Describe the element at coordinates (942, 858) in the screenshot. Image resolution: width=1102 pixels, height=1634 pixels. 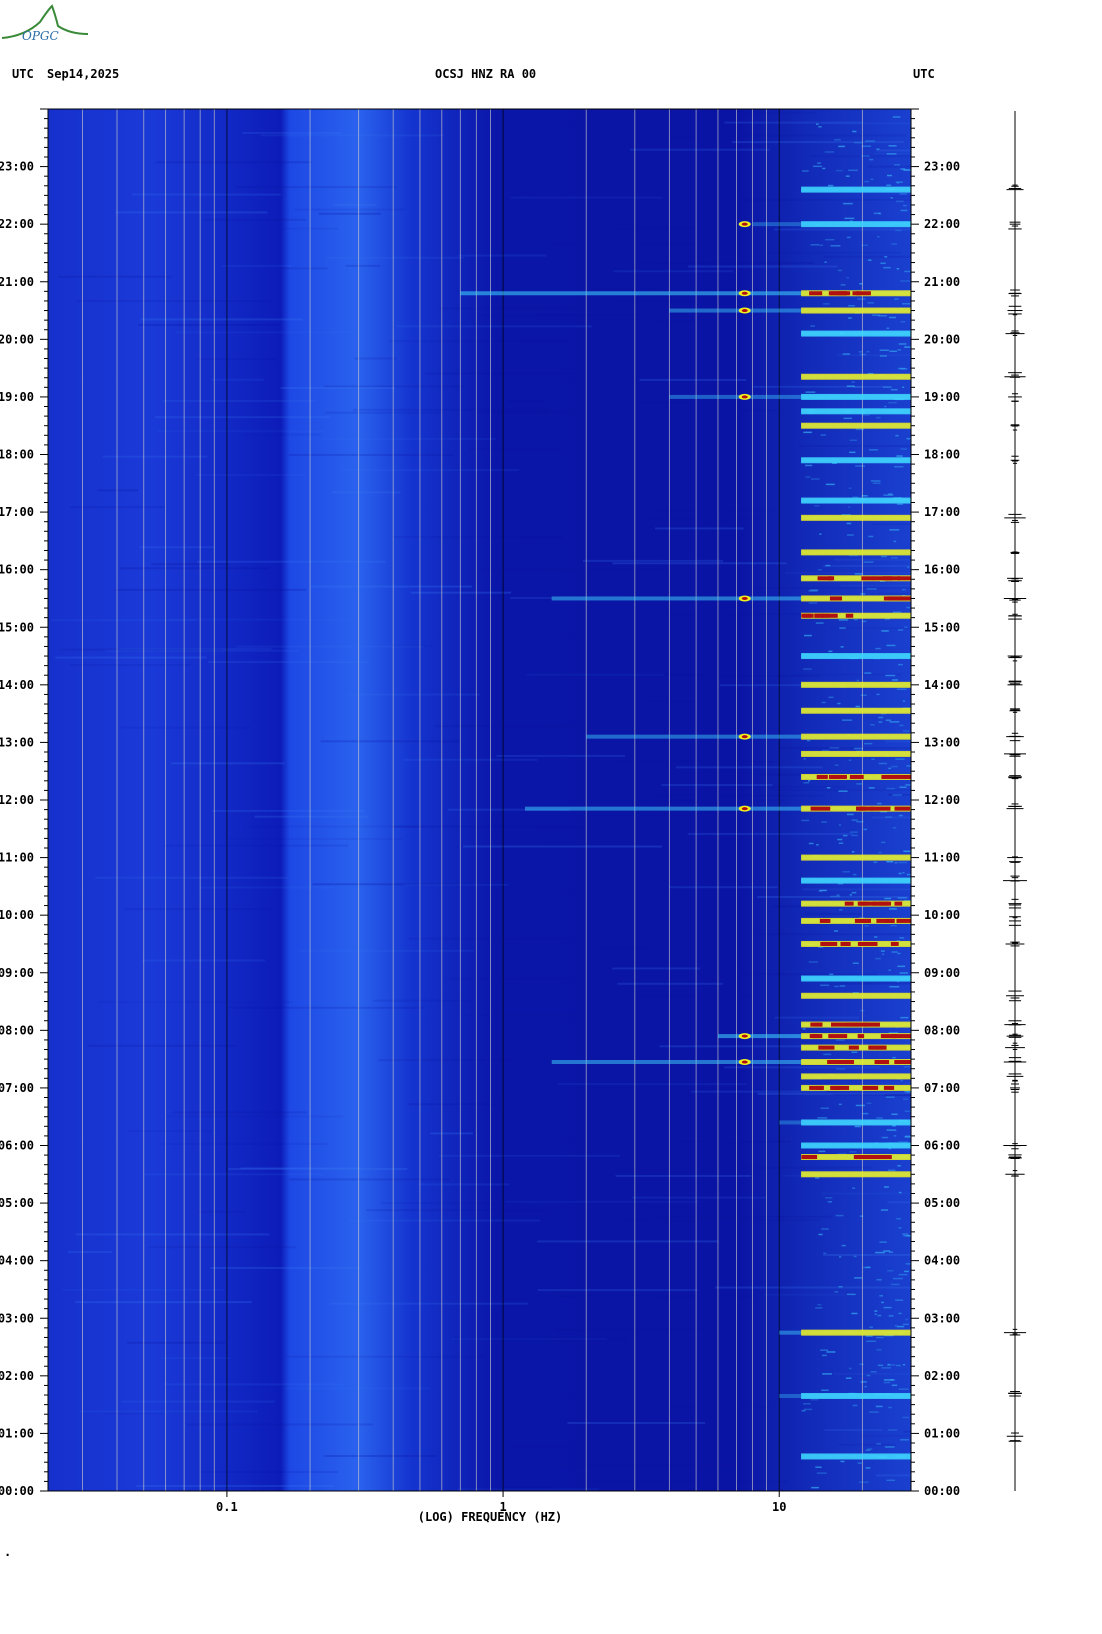
I see `y-tick-label-right: 11:00` at that location.